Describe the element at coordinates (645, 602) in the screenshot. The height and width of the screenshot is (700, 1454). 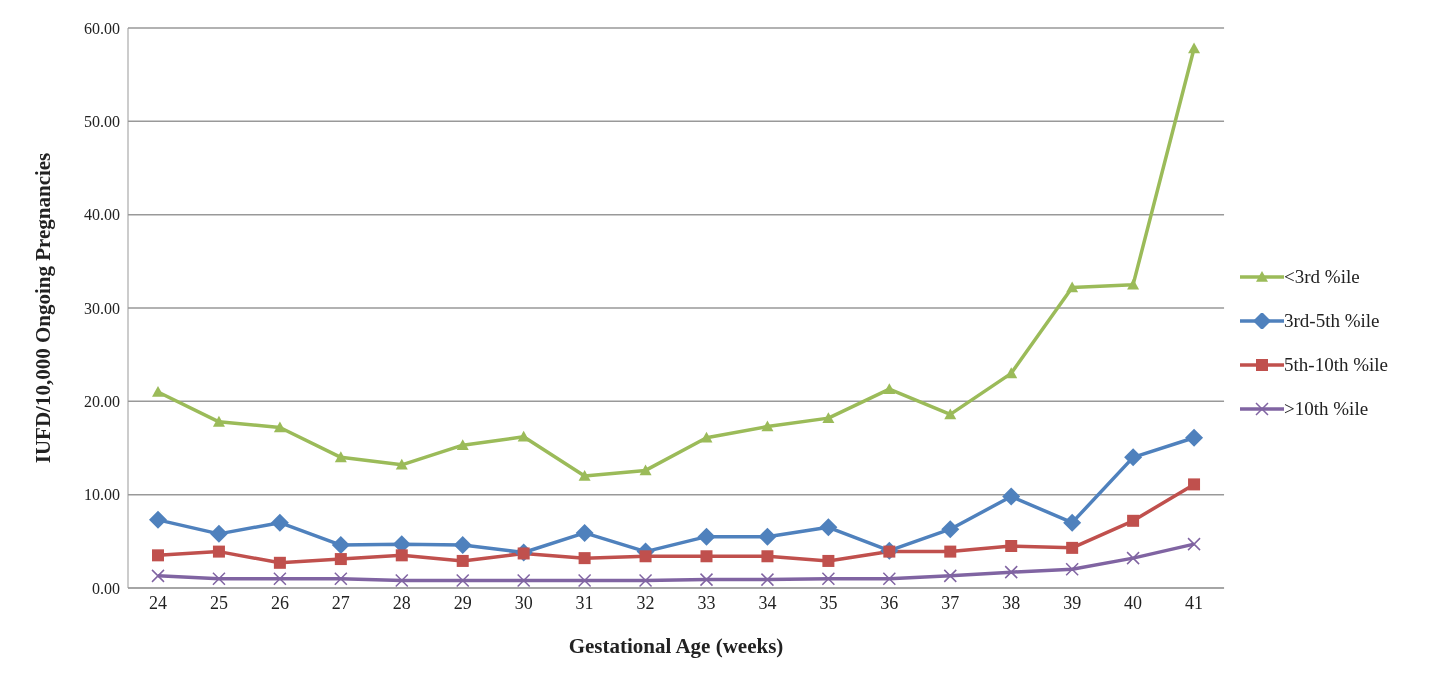
I see `x-tick-label: 32` at that location.